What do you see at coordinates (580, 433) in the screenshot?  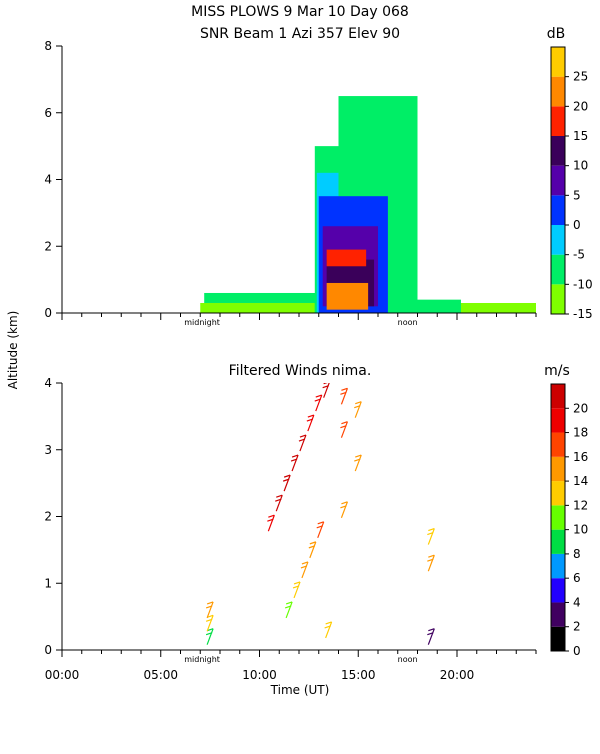 I see `colorbar-tick-label: 18` at bounding box center [580, 433].